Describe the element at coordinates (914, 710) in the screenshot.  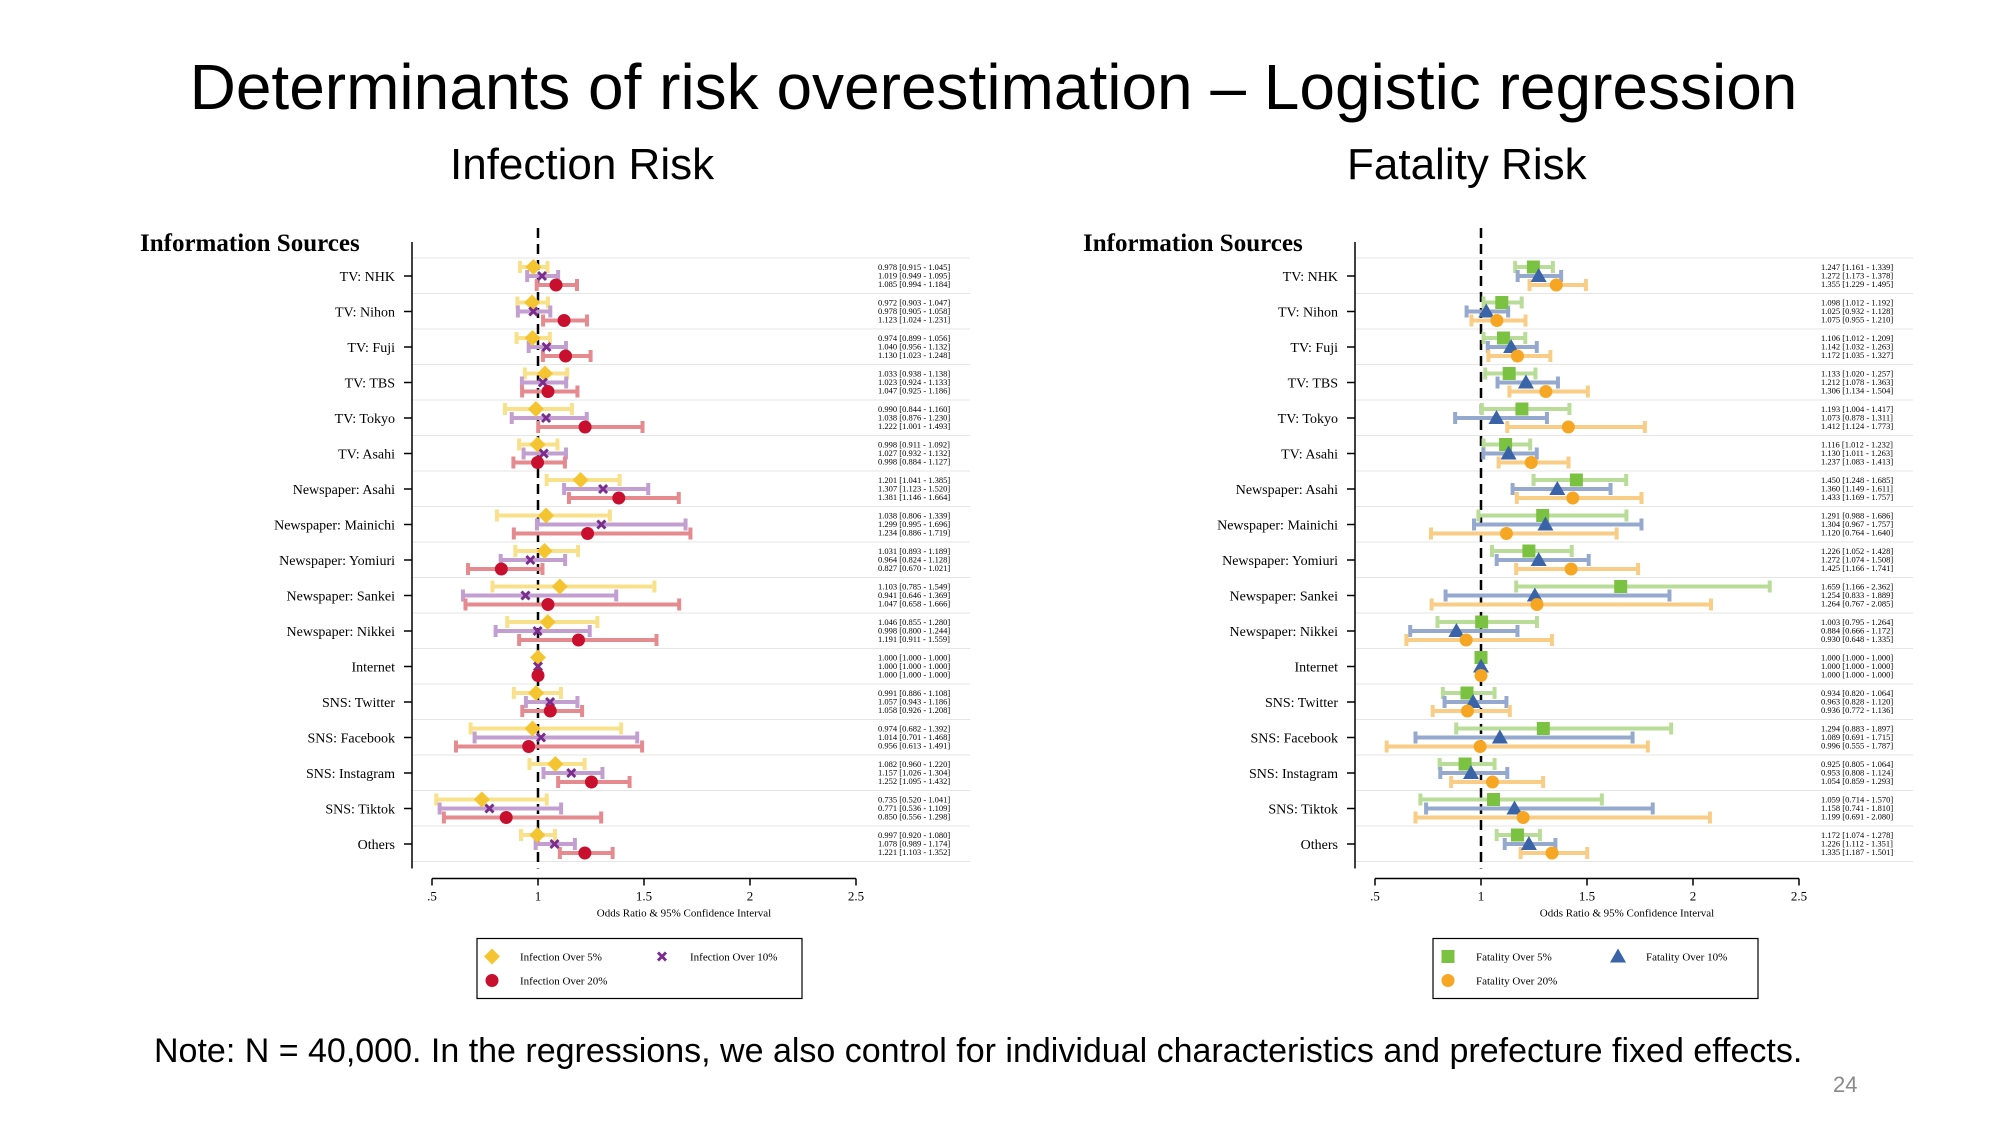
I see `ci-text: 1.058 [0.926 - 1.208]` at that location.